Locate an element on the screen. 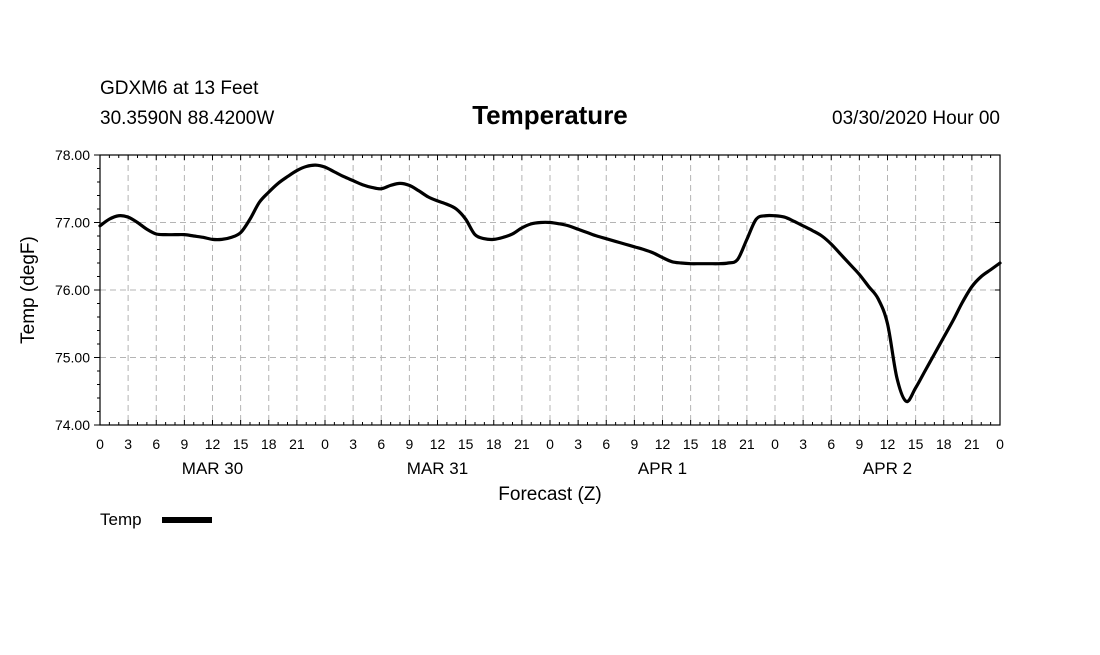  y-tick-label: 74.00 is located at coordinates (72, 425).